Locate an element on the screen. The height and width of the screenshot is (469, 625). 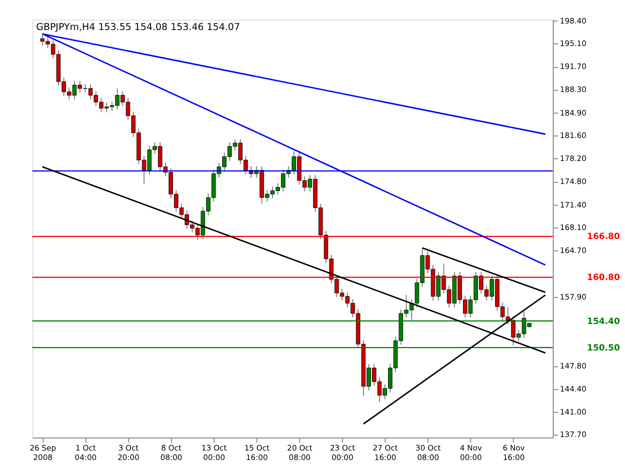
x-tick-label: 20 Oct 08:00 is located at coordinates (299, 452).